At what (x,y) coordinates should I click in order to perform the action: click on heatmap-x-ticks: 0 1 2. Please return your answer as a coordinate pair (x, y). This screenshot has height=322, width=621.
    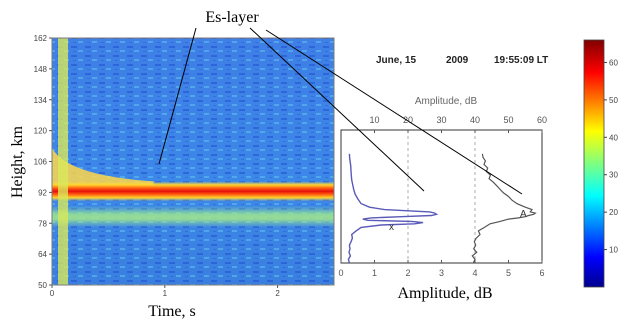
    Looking at the image, I should click on (165, 291).